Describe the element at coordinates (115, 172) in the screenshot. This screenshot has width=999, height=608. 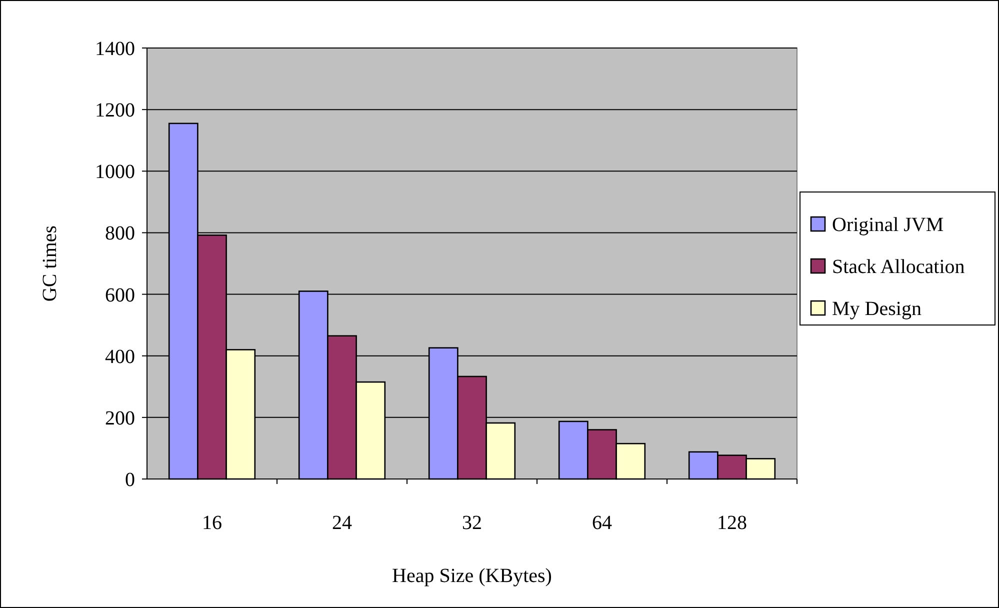
I see `y-tick-label: 1000` at that location.